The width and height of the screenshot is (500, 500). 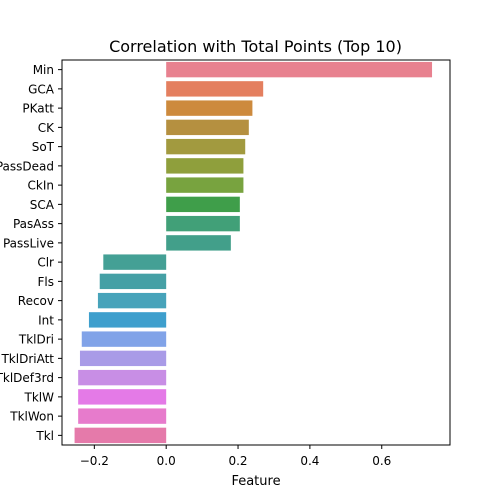 What do you see at coordinates (46, 320) in the screenshot?
I see `y-tick-label: Int` at bounding box center [46, 320].